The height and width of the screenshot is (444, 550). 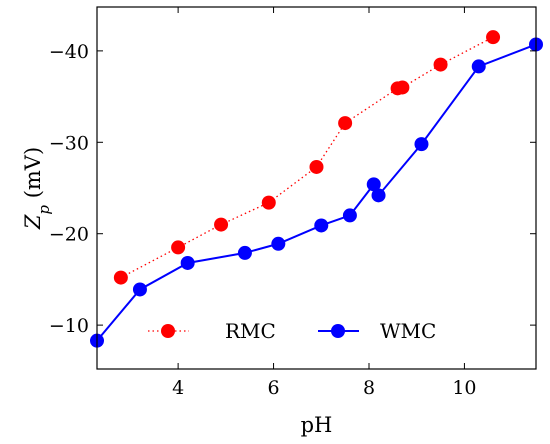 What do you see at coordinates (168, 331) in the screenshot?
I see `legend-marker-rmc` at bounding box center [168, 331].